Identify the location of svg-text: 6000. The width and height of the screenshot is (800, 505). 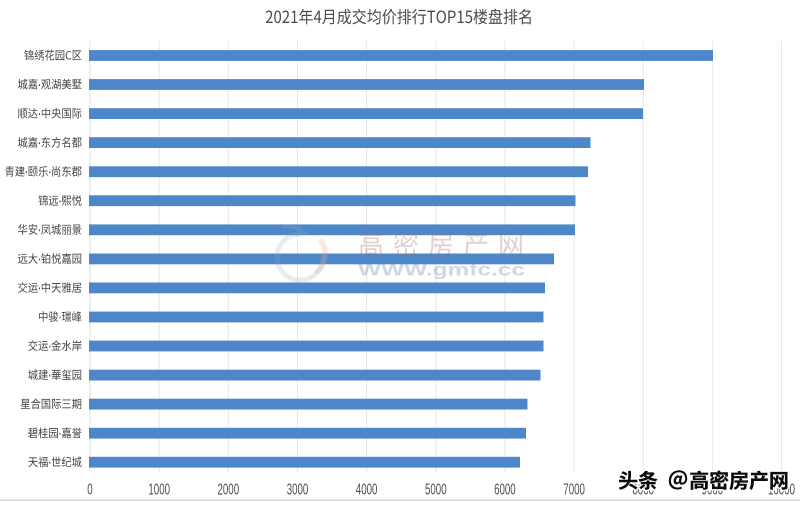
(505, 489).